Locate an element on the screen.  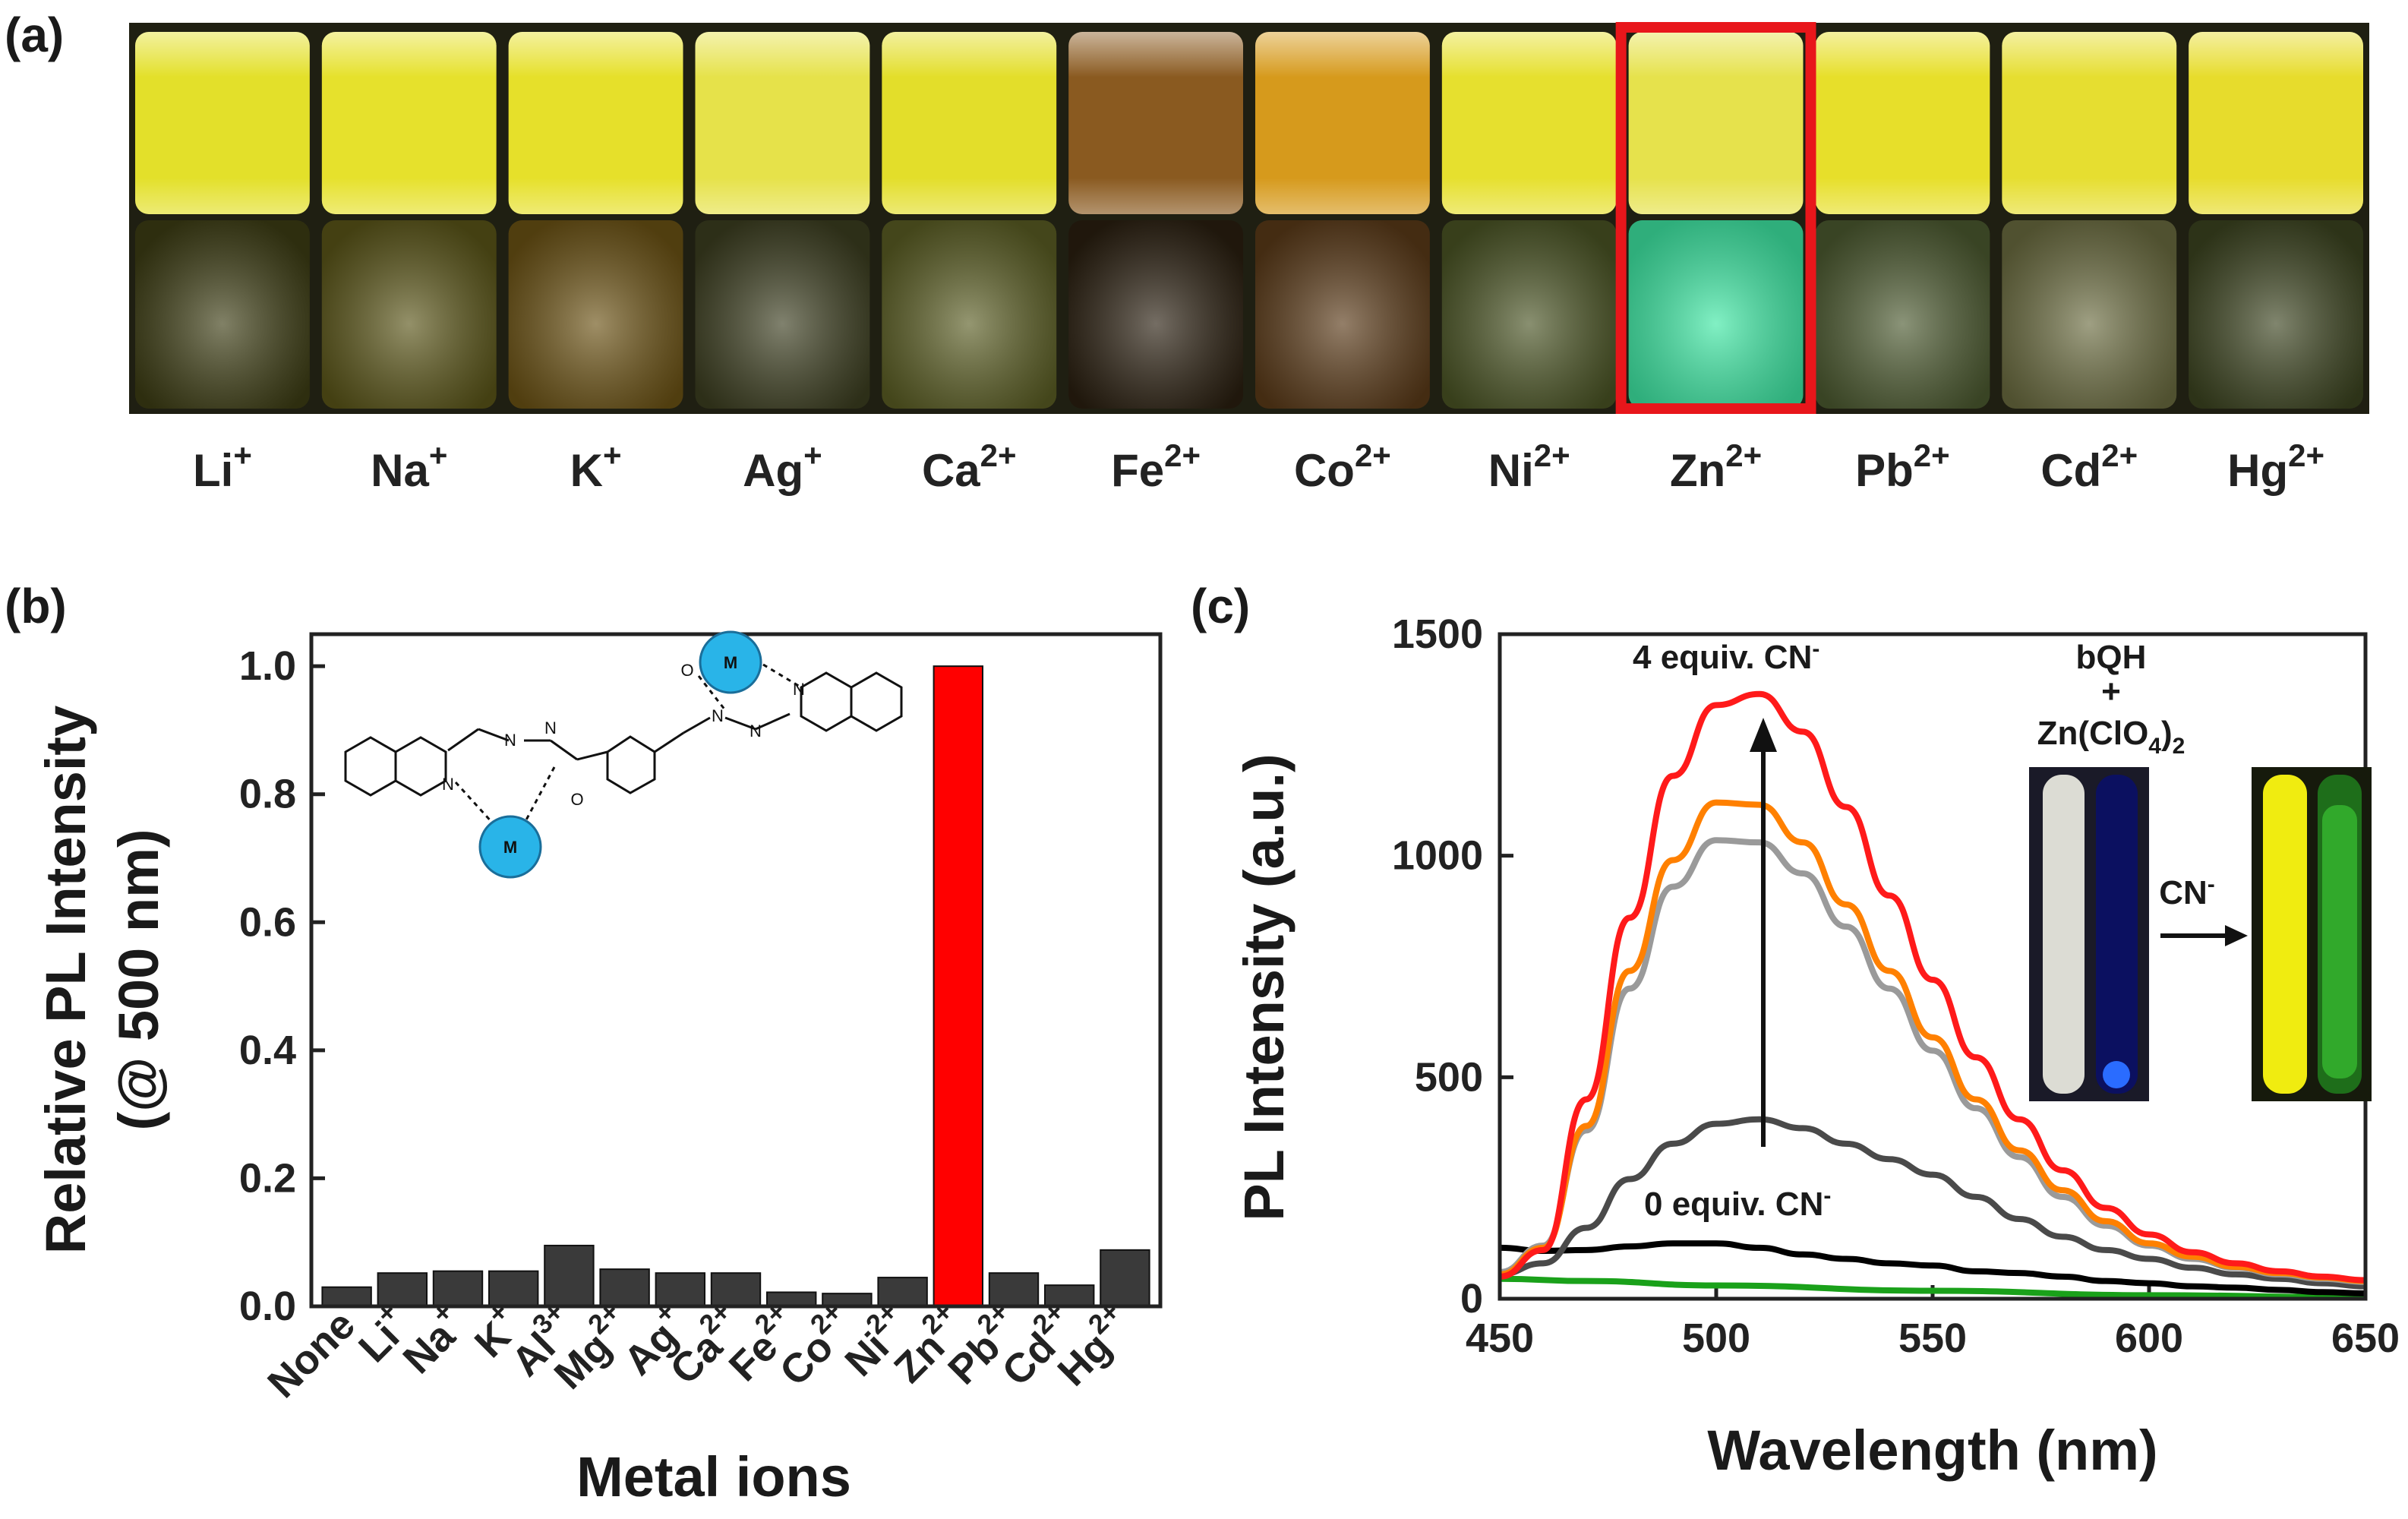
panel-label-a: (a) is located at coordinates (34, 35).